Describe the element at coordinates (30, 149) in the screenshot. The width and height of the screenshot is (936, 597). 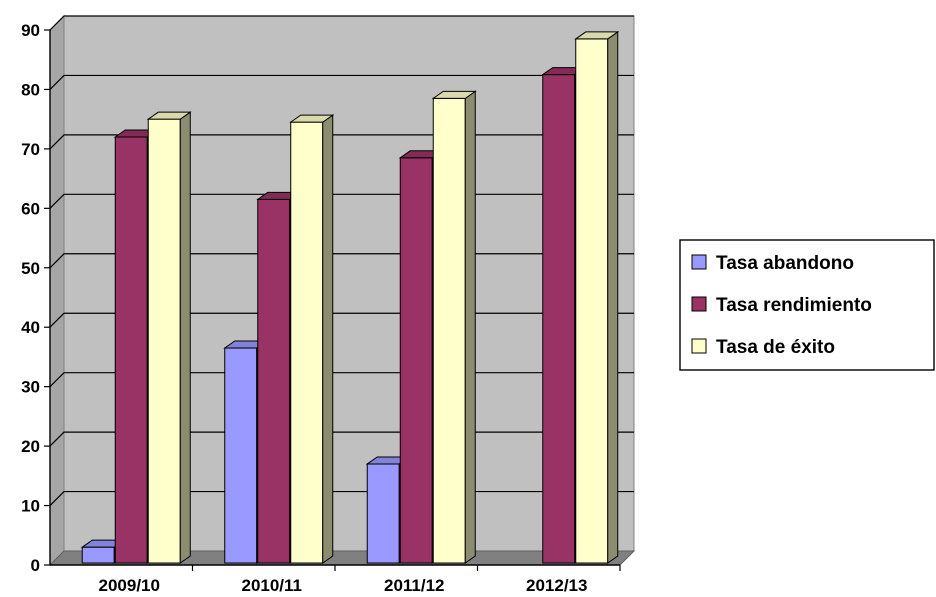
I see `y-tick-label: 70` at that location.